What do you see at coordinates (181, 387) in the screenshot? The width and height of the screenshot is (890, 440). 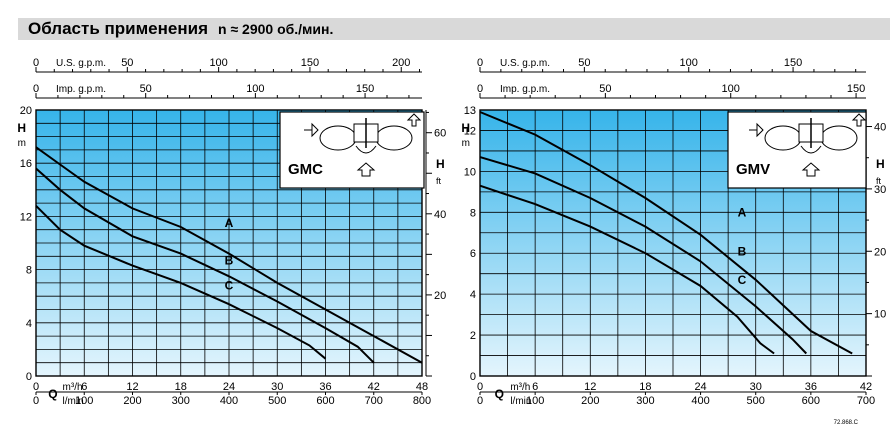 I see `x-tick-label-m3h: 18` at bounding box center [181, 387].